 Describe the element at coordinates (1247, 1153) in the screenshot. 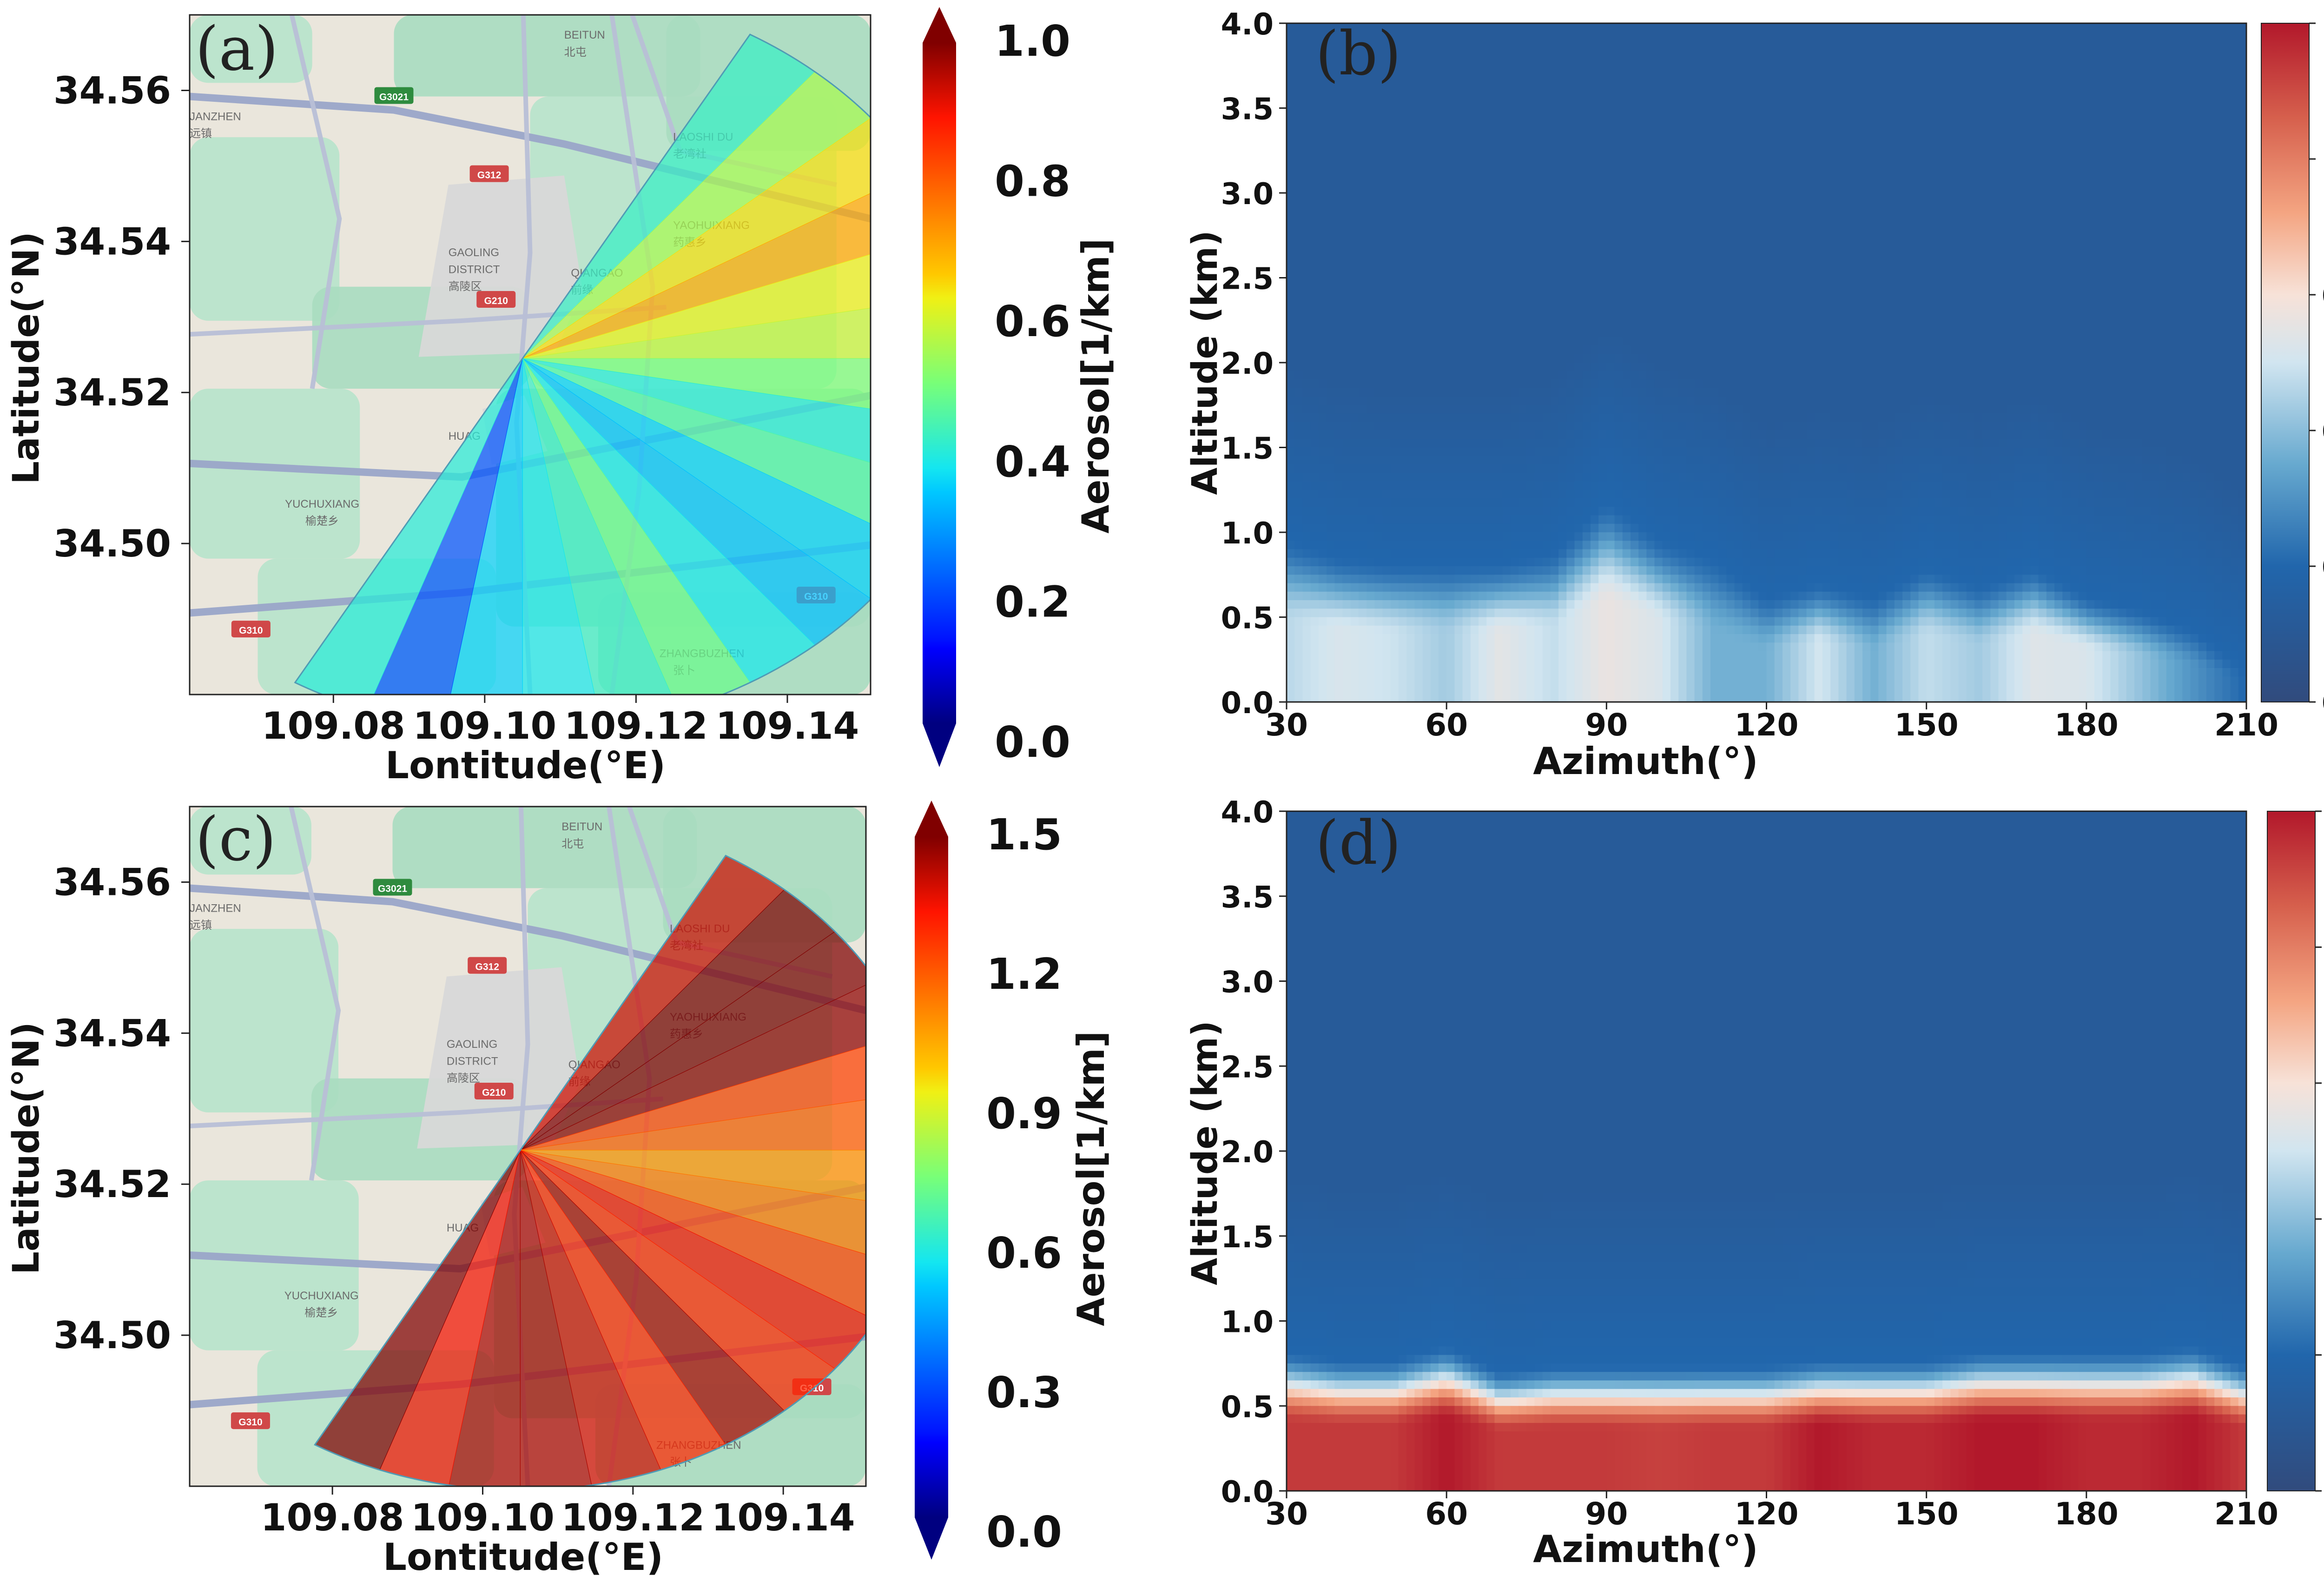

I see `y-tick-label: 2.0` at that location.